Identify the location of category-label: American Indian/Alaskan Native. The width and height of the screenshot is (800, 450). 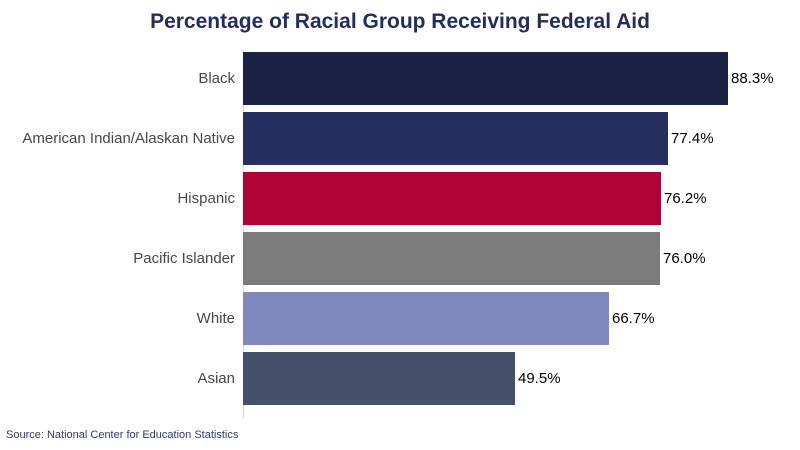
(128, 138).